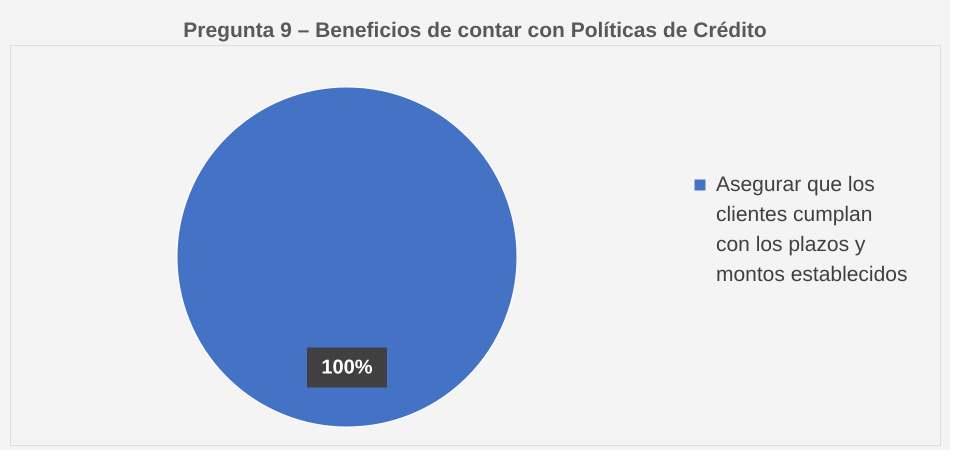  I want to click on legend-label: Asegurar que los clientes cumplan con los plazos y montos establecidos, so click(812, 229).